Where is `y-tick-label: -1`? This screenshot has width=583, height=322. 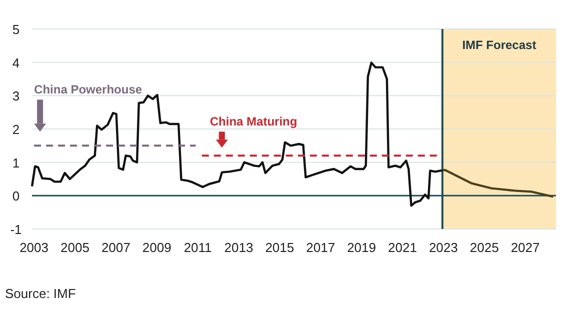 y-tick-label: -1 is located at coordinates (16, 229).